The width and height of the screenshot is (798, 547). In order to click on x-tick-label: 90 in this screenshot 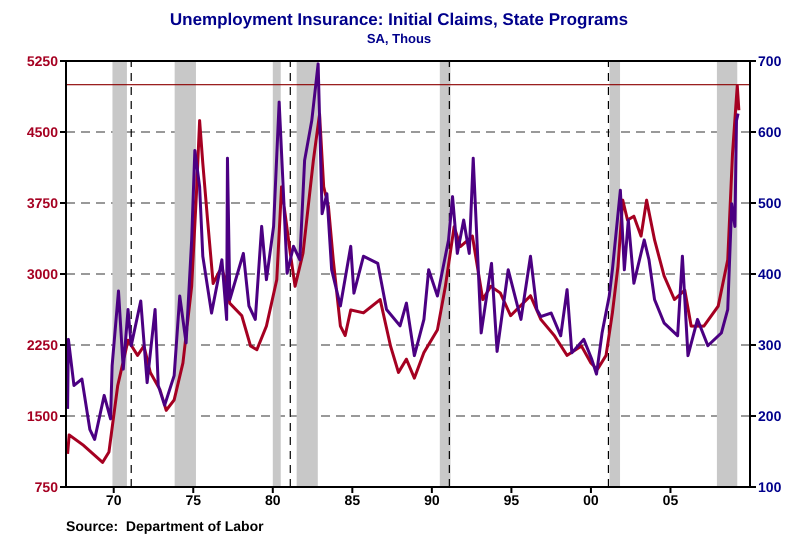, I will do `click(432, 500)`.